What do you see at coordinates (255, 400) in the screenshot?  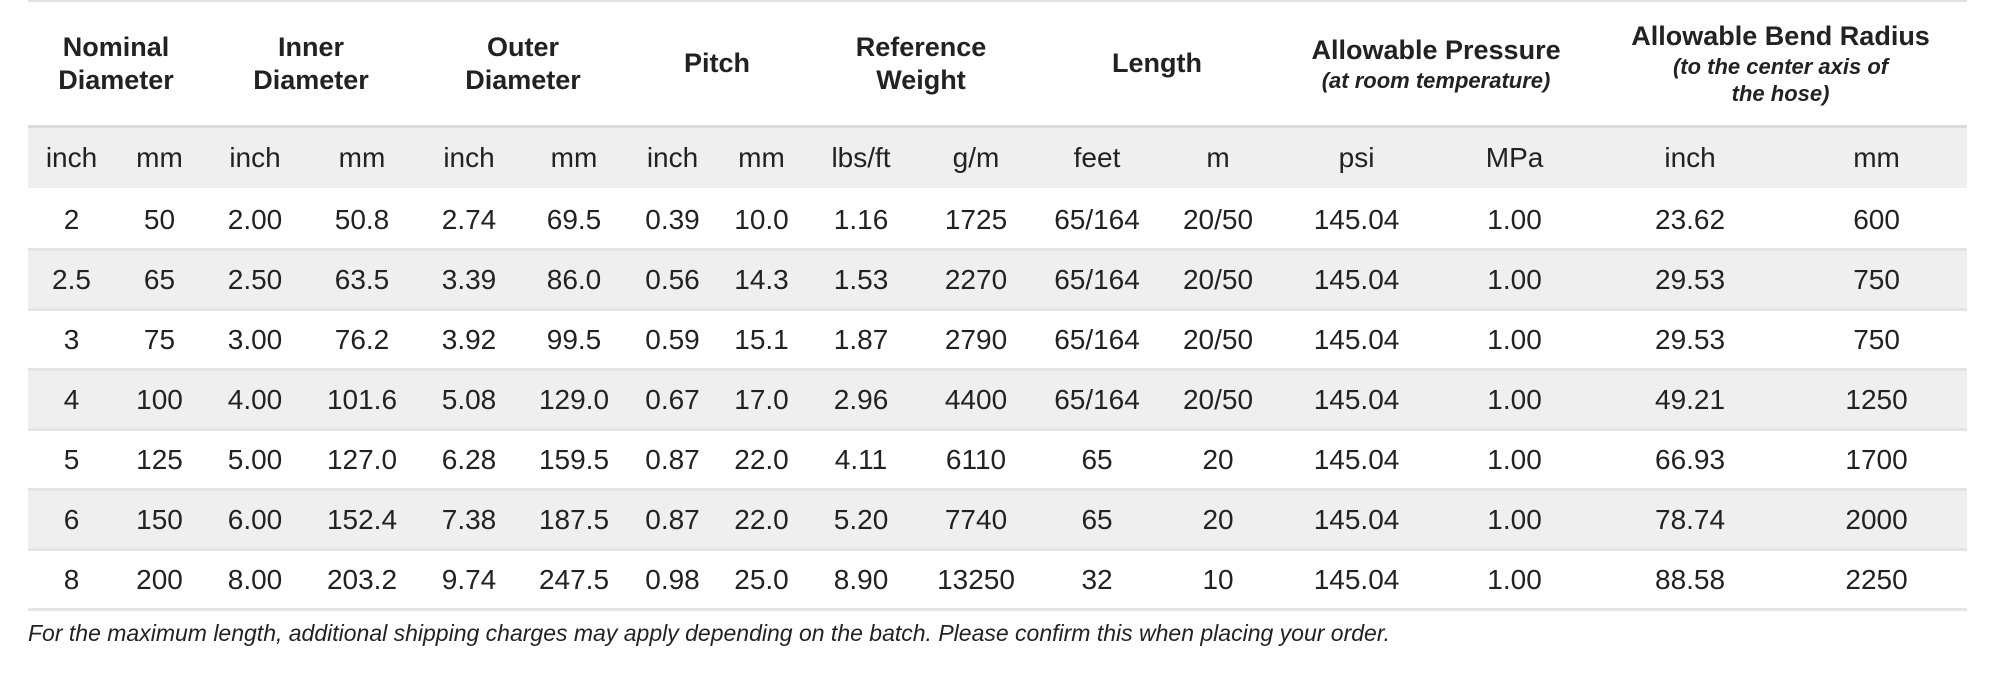 I see `cell: 4.00` at bounding box center [255, 400].